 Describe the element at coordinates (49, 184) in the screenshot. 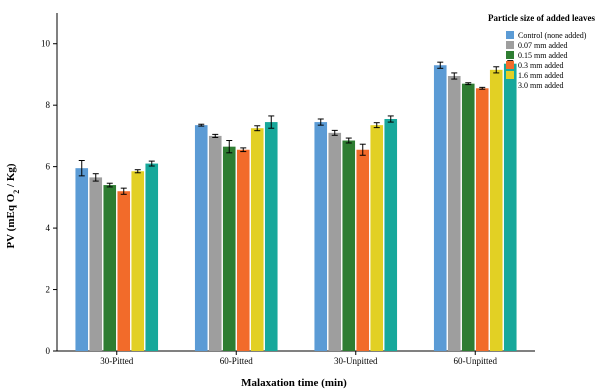

I see `y-axis: 0 2 4 6 8 10` at that location.